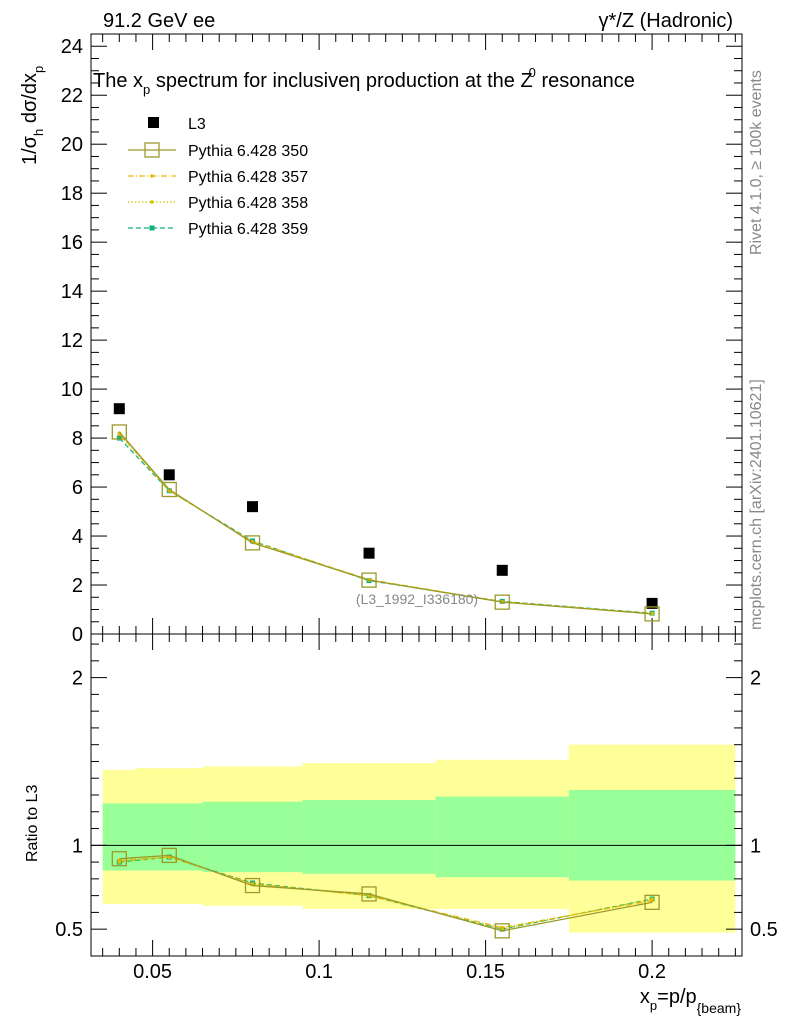 This screenshot has height=1024, width=786. Describe the element at coordinates (485, 972) in the screenshot. I see `xtick-label-2: 0.15` at that location.